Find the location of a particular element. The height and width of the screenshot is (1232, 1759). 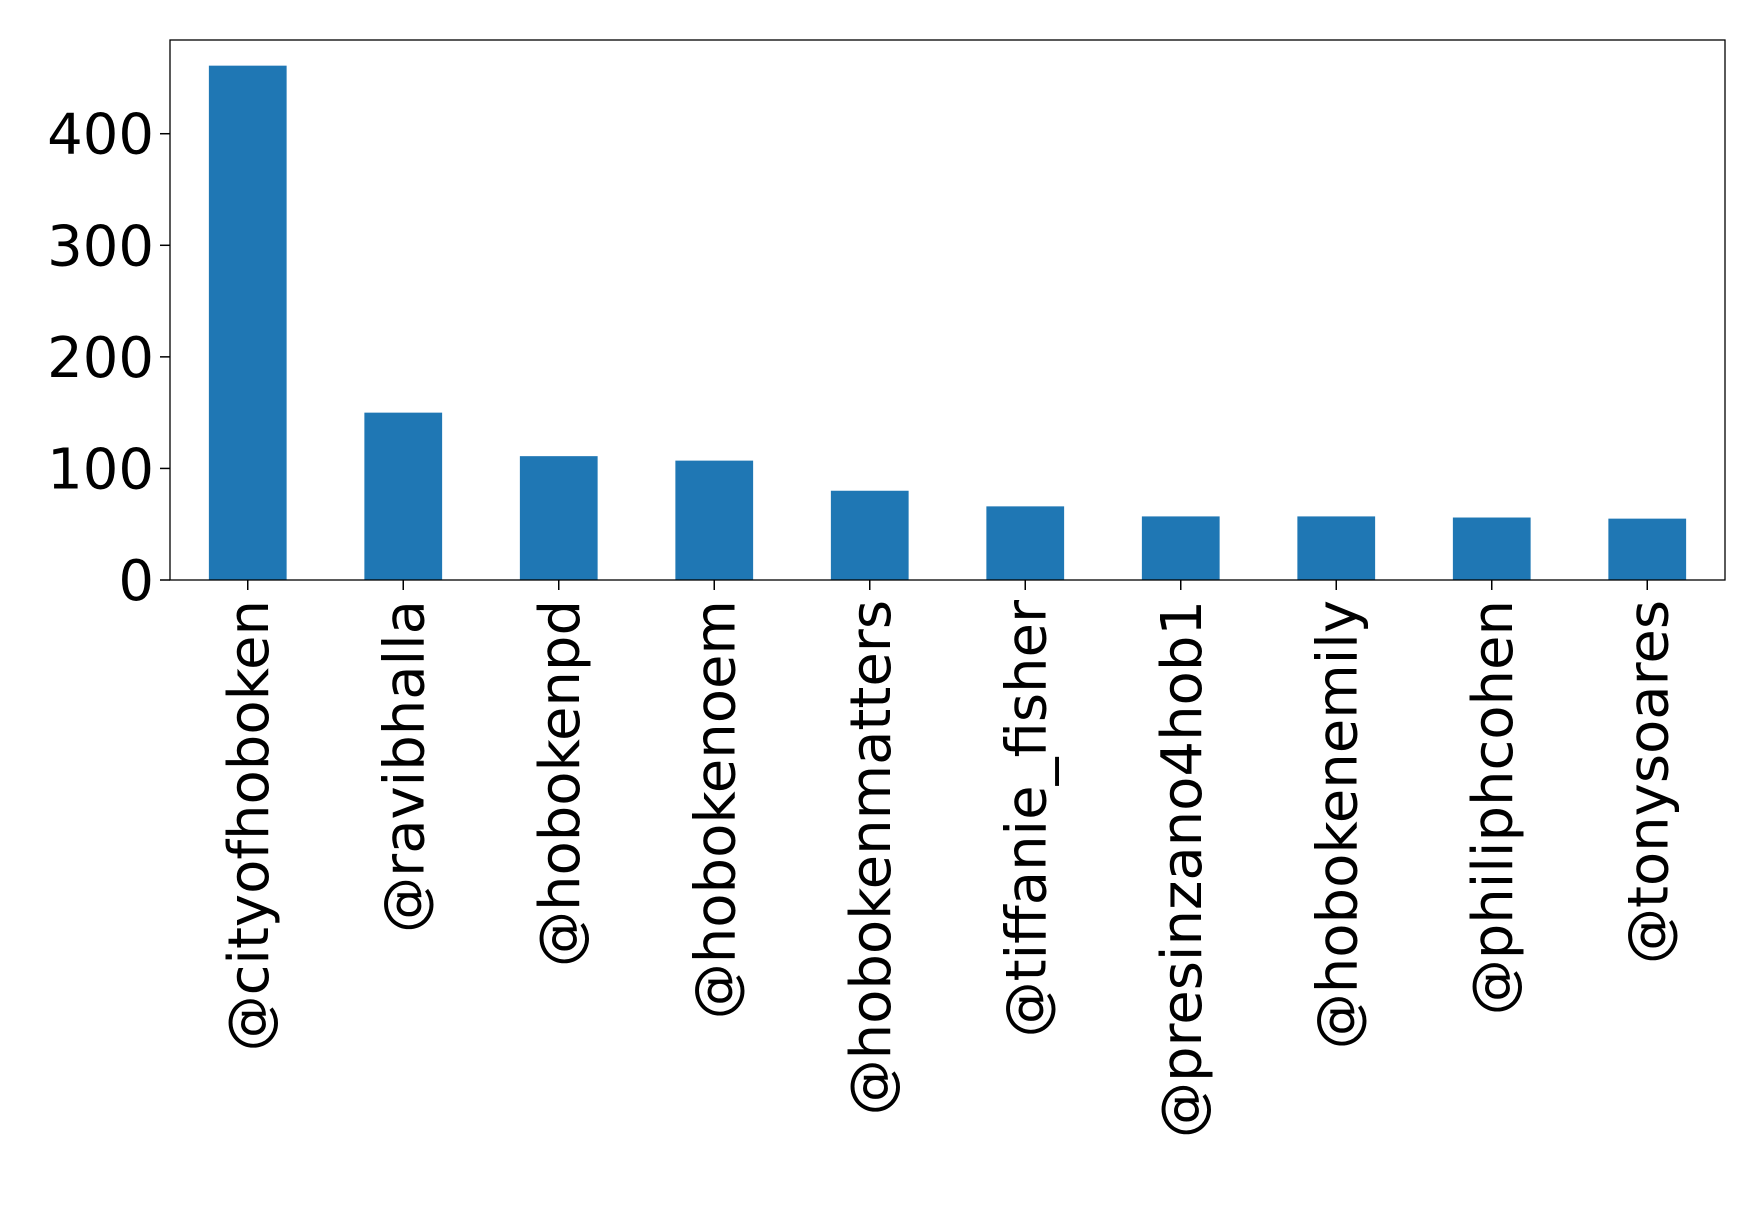

x-tick-label: @hobokenemily is located at coordinates (1337, 824).